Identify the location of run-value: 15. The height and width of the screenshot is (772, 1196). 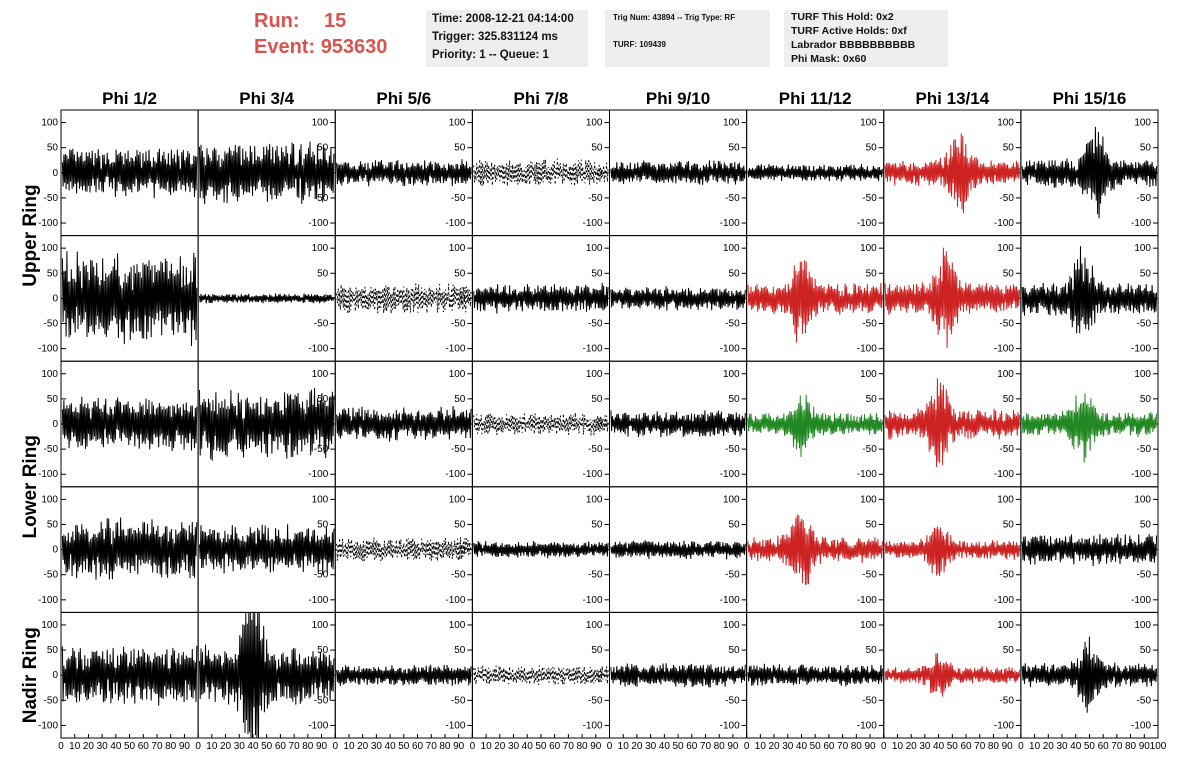
(335, 21).